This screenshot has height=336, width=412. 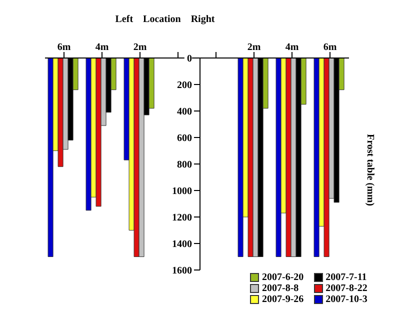 What do you see at coordinates (280, 288) in the screenshot?
I see `legend-label: 2007-8-8` at bounding box center [280, 288].